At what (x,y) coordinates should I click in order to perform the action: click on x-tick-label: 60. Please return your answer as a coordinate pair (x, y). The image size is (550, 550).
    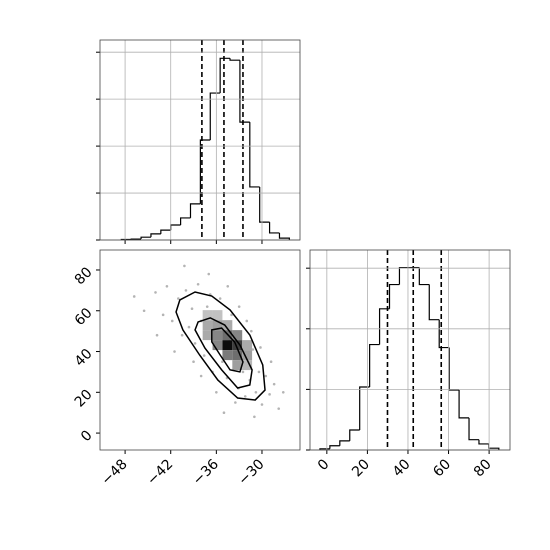
    Looking at the image, I should click on (442, 468).